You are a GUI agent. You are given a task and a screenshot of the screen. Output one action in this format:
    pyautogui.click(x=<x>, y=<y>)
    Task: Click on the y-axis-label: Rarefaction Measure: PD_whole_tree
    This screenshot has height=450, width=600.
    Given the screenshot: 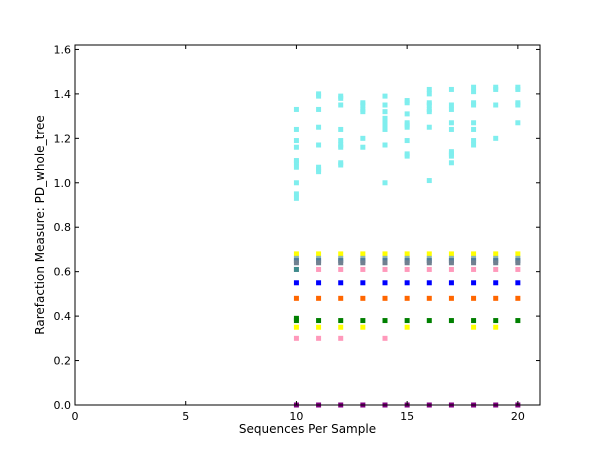 What is the action you would take?
    pyautogui.click(x=40, y=224)
    